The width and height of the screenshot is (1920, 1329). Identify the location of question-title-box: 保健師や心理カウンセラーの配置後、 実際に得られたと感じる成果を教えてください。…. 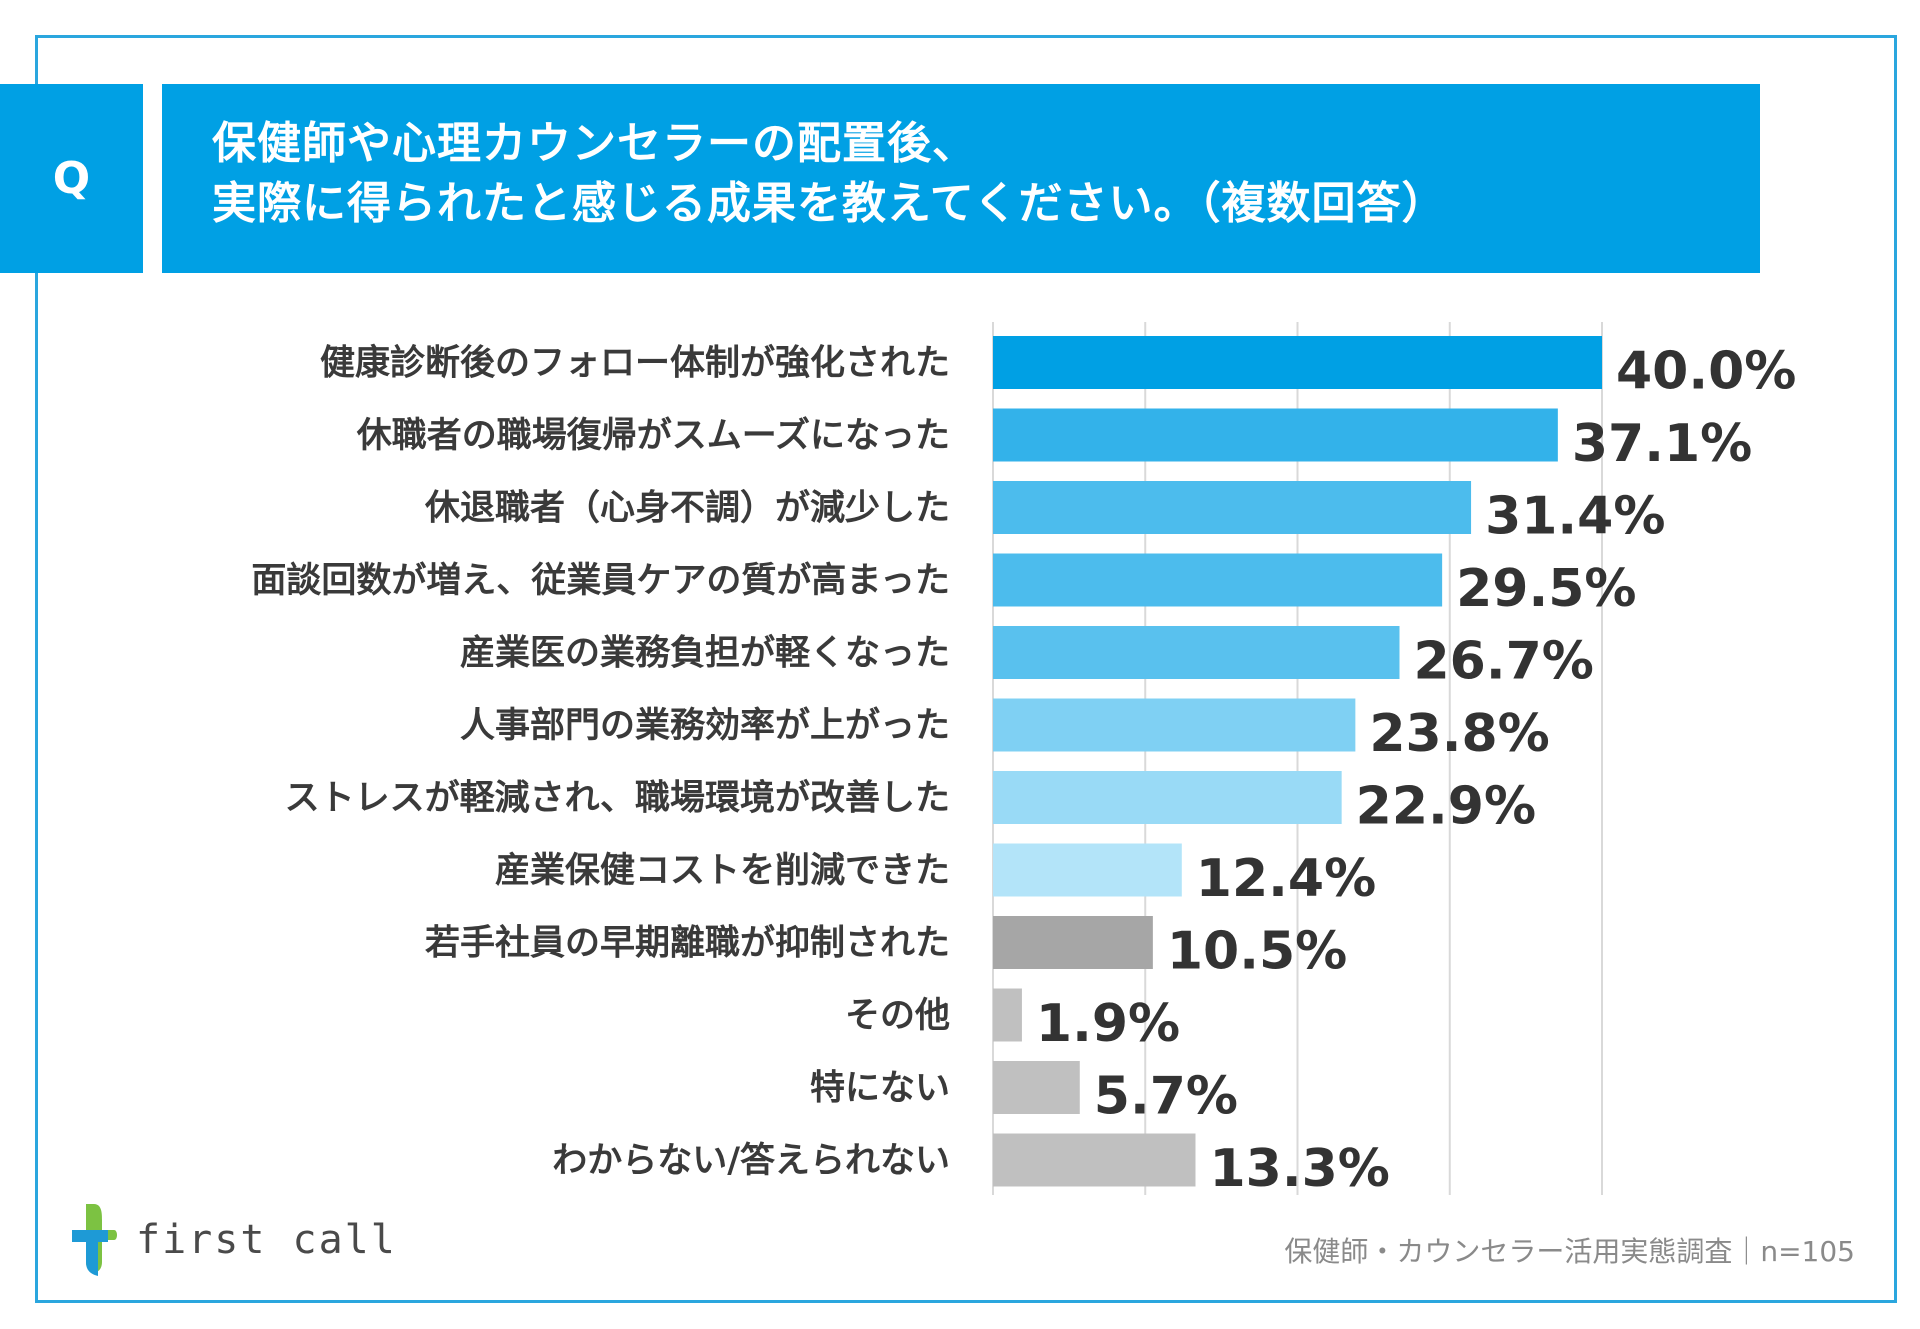
(961, 178).